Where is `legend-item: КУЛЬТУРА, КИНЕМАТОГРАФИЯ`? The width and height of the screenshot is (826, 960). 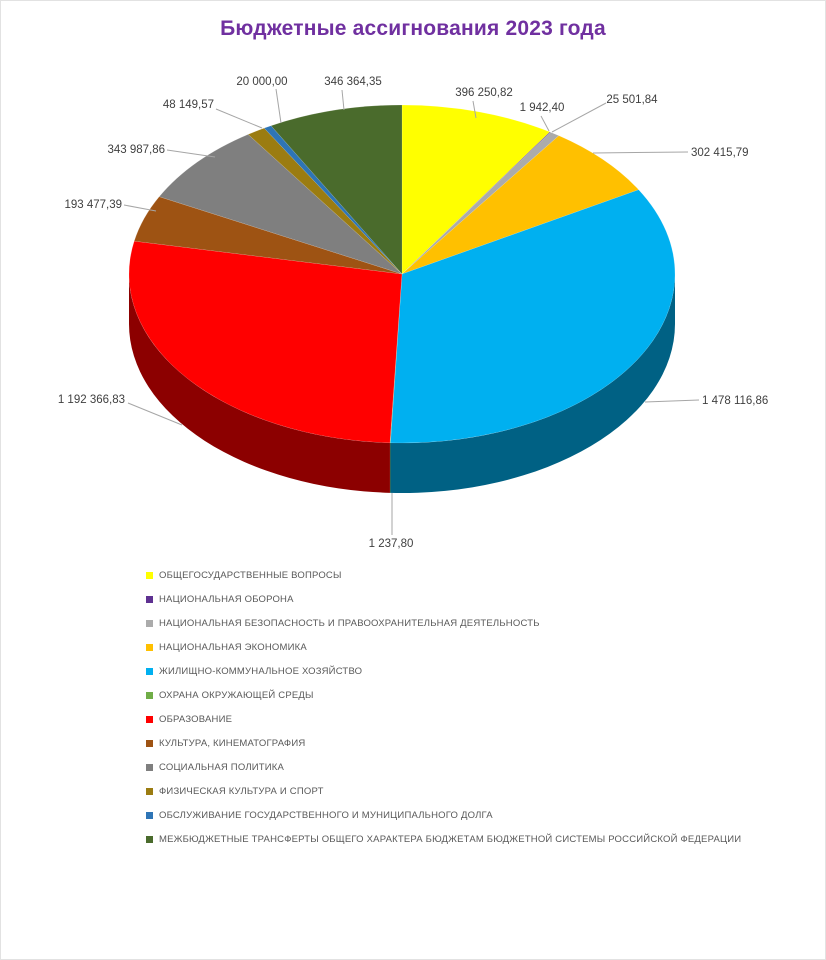 legend-item: КУЛЬТУРА, КИНЕМАТОГРАФИЯ is located at coordinates (443, 743).